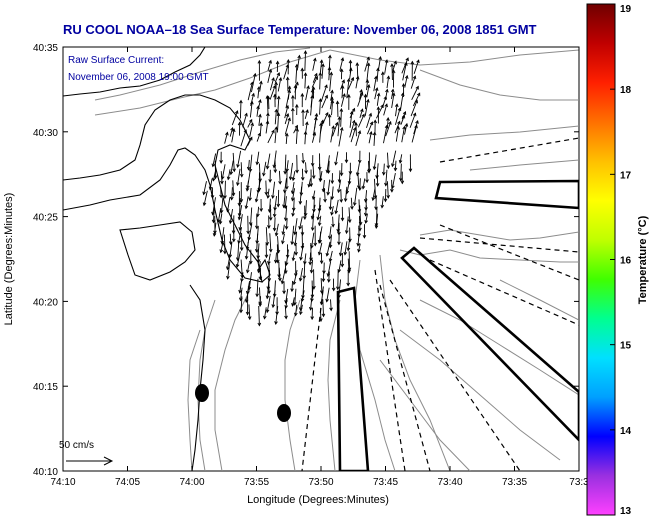 The height and width of the screenshot is (519, 651). I want to click on x-tick-label: 73:35, so click(514, 482).